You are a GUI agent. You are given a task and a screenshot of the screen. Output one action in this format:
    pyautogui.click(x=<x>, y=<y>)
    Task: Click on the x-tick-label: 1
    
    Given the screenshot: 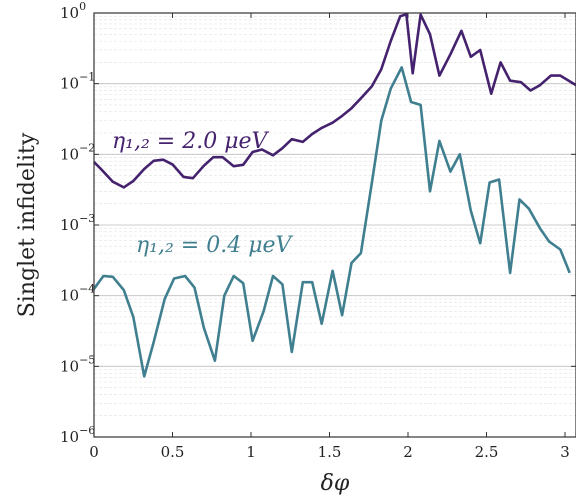 What is the action you would take?
    pyautogui.click(x=251, y=452)
    